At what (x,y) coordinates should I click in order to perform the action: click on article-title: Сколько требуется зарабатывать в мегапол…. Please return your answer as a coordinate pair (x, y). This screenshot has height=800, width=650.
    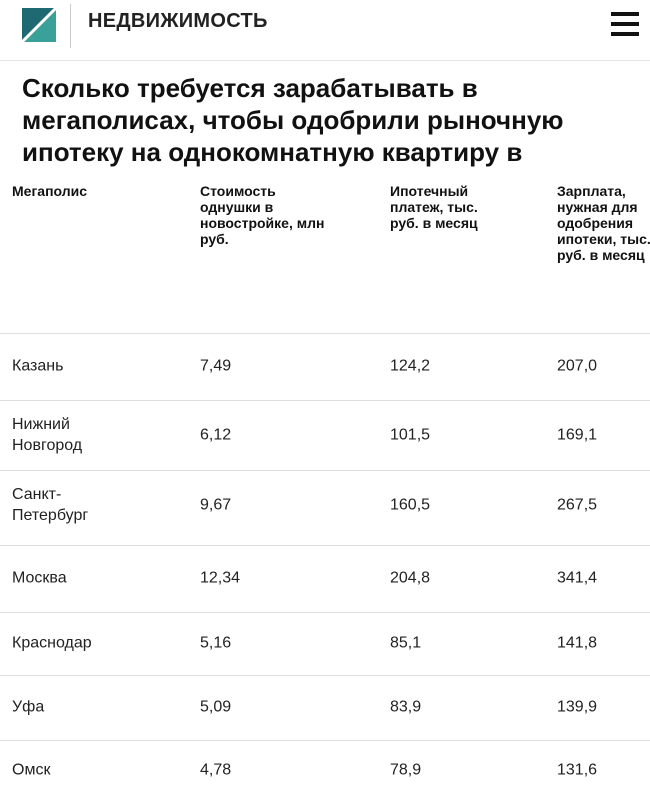
    Looking at the image, I should click on (293, 120).